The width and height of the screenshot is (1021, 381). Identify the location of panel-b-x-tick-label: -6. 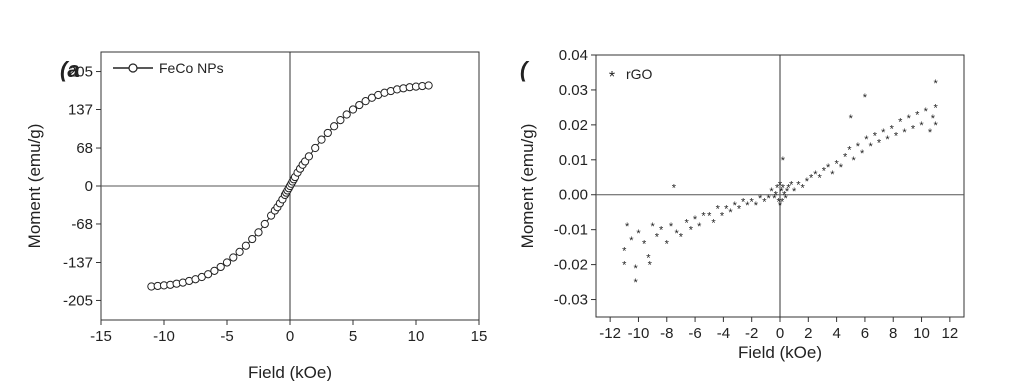
(694, 333).